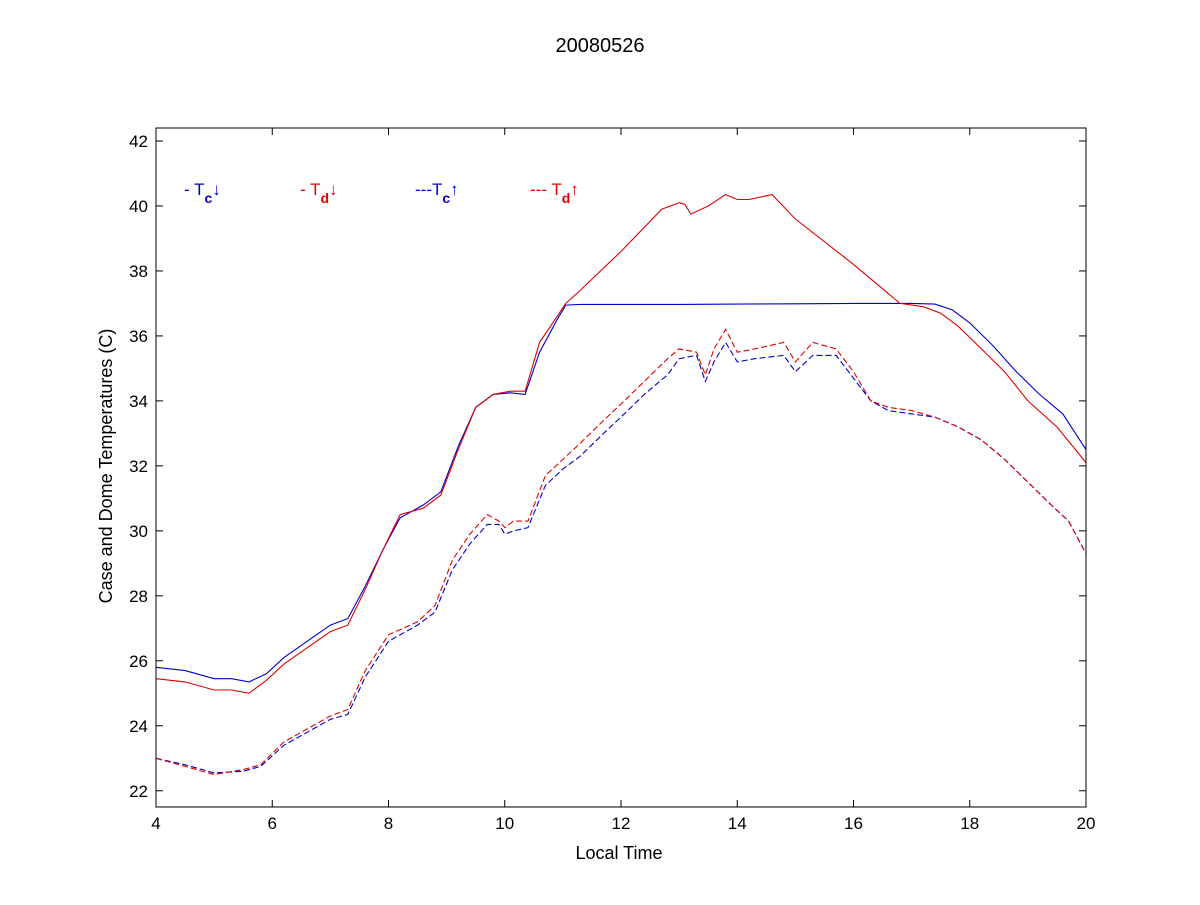 This screenshot has width=1200, height=905. Describe the element at coordinates (138, 726) in the screenshot. I see `y-tick-label: 24` at that location.